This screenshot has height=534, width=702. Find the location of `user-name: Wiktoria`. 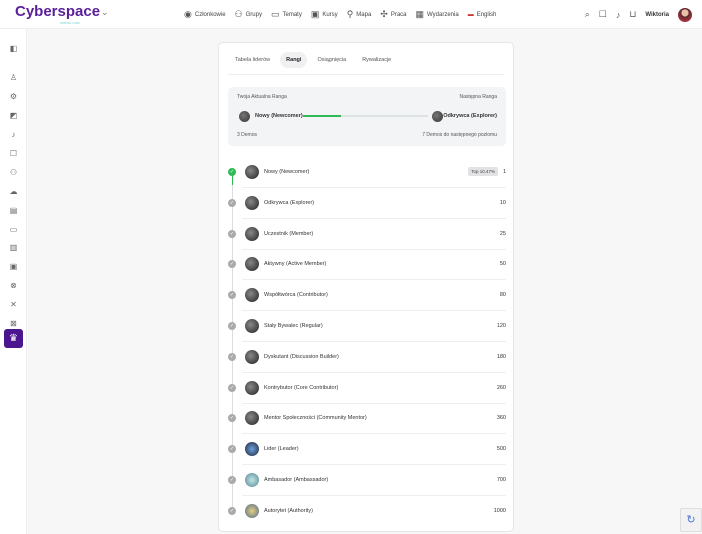

user-name: Wiktoria is located at coordinates (657, 14).